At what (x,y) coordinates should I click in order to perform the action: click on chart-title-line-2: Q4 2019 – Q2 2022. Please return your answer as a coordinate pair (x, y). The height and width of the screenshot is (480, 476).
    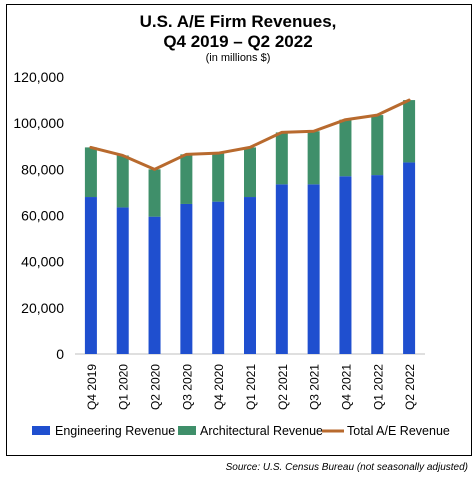
    Looking at the image, I should click on (238, 41).